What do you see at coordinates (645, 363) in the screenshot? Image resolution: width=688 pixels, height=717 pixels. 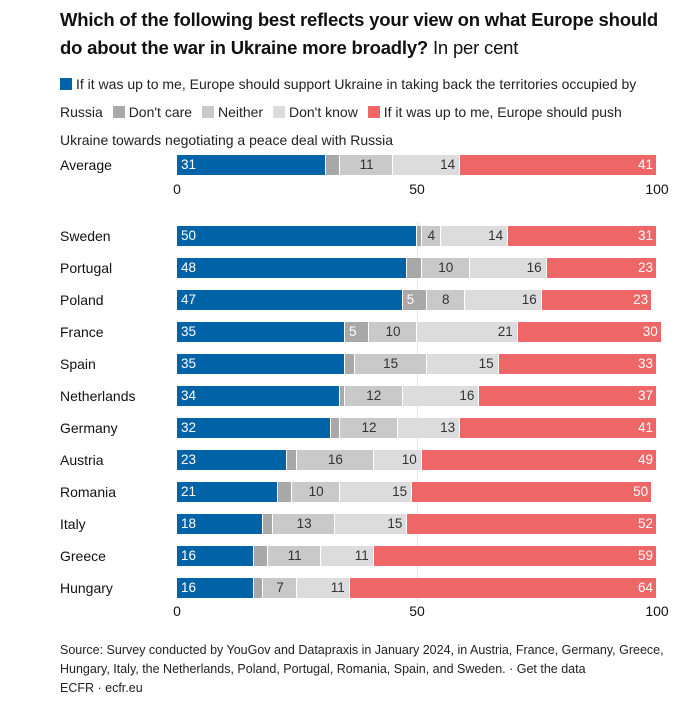 I see `data-label: 33` at bounding box center [645, 363].